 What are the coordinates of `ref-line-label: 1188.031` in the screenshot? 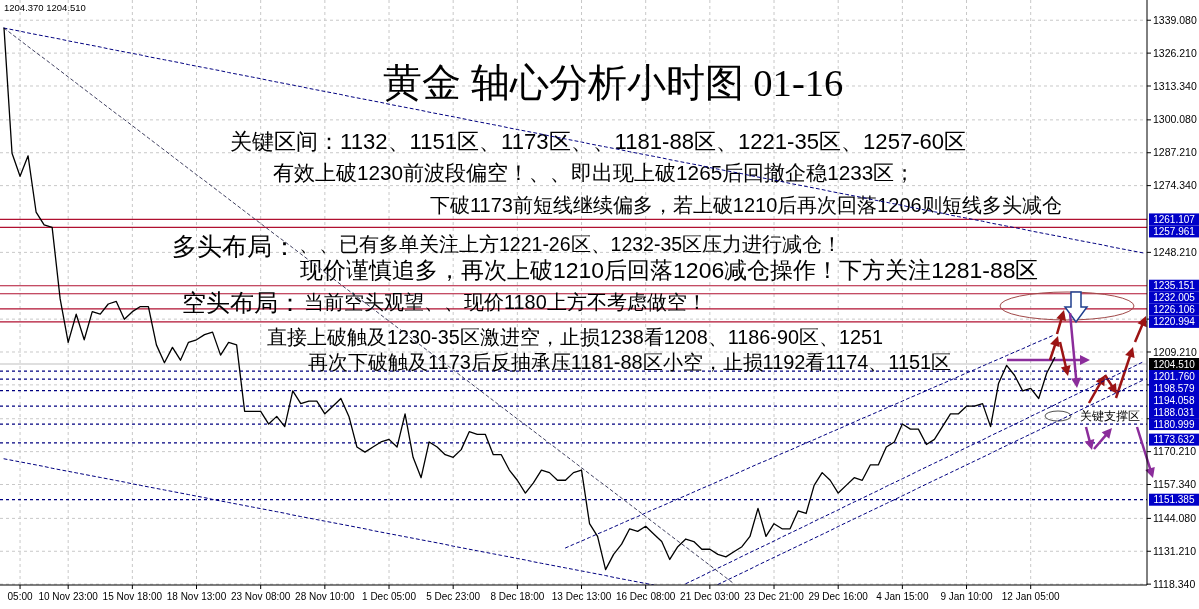 It's located at (1174, 412).